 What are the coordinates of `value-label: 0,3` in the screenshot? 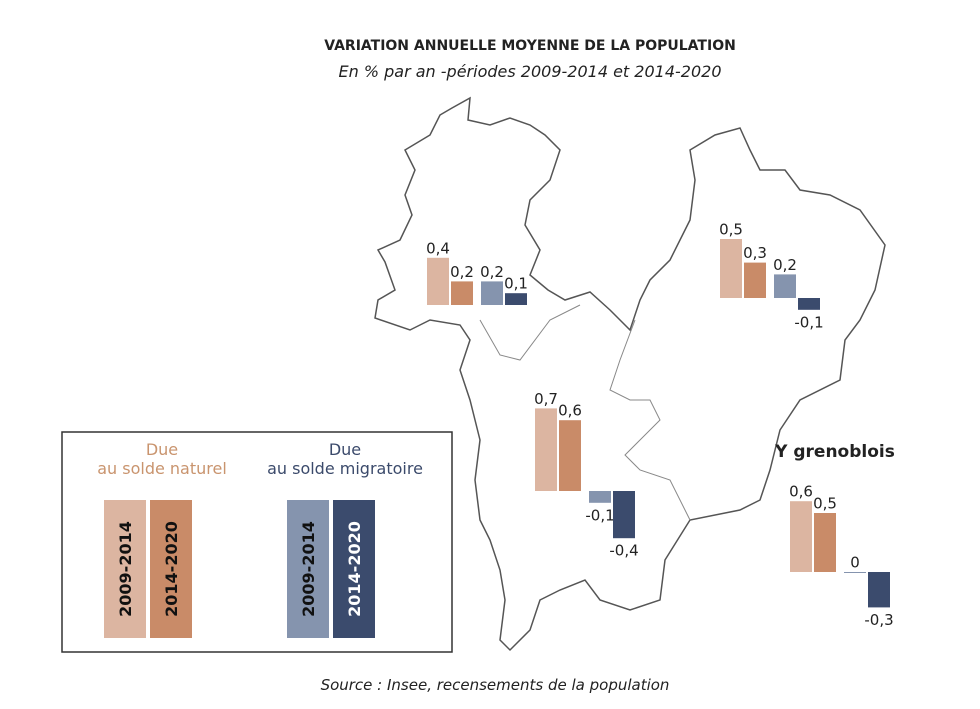 It's located at (755, 253).